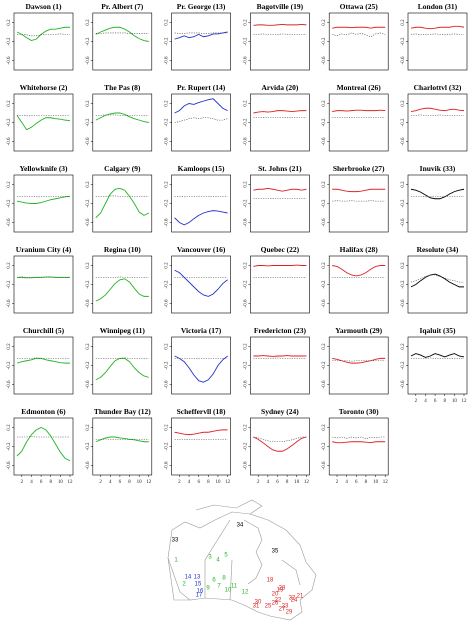 The height and width of the screenshot is (644, 474). Describe the element at coordinates (197, 578) in the screenshot. I see `station-label: 13` at that location.